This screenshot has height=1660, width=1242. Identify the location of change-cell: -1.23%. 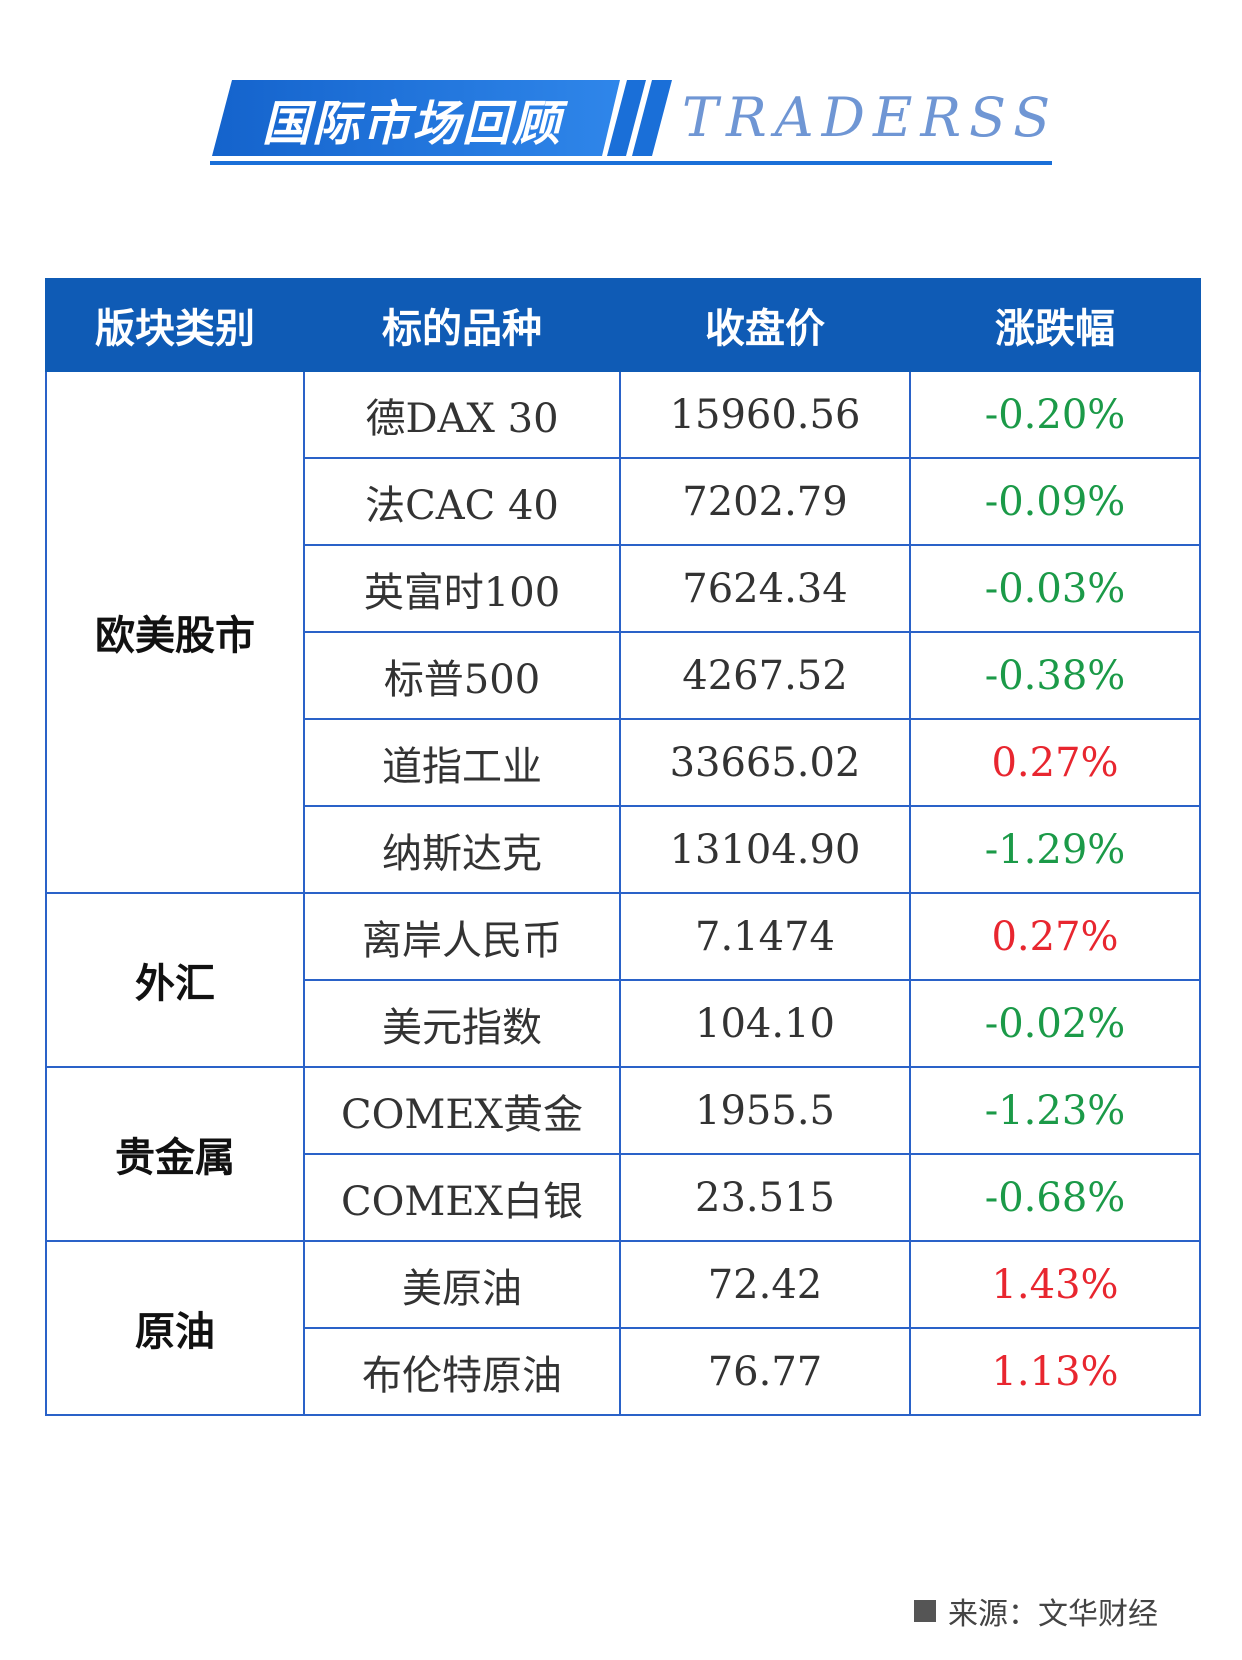
(1055, 1110).